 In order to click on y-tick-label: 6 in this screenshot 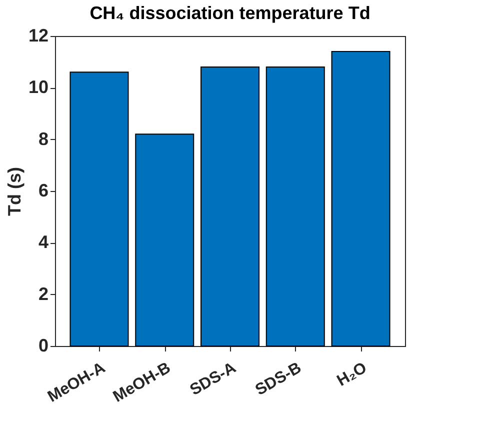, I will do `click(43, 190)`.